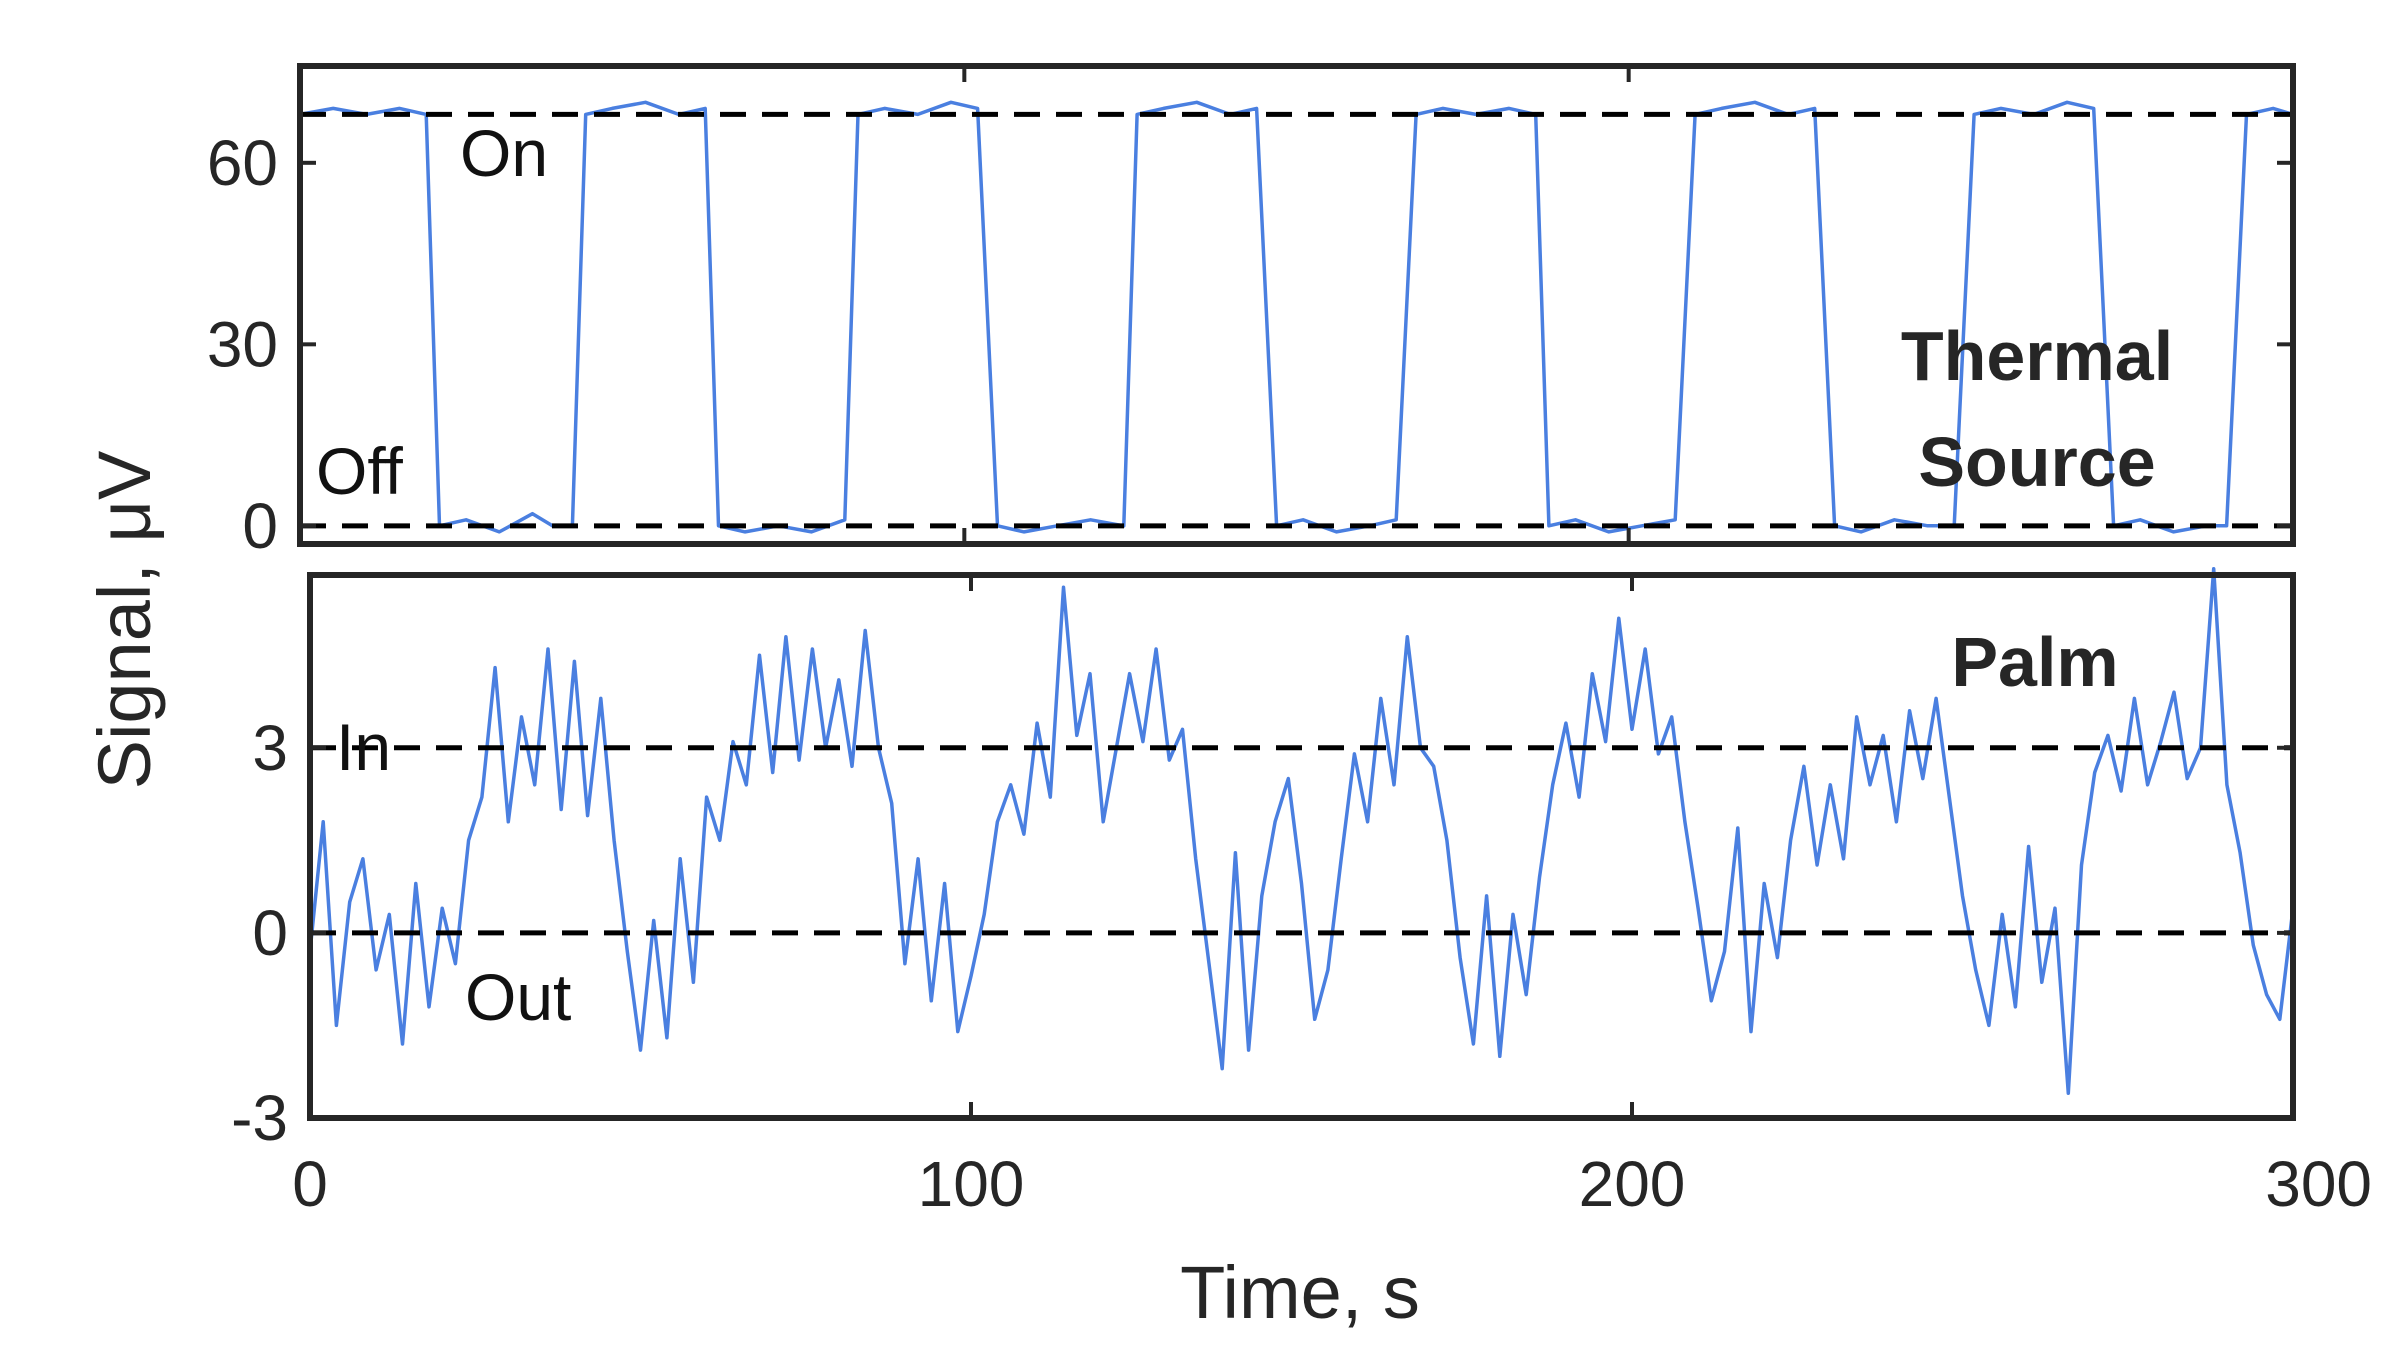 Image resolution: width=2400 pixels, height=1364 pixels. I want to click on thermal-source-y-tick-label: 30, so click(242, 344).